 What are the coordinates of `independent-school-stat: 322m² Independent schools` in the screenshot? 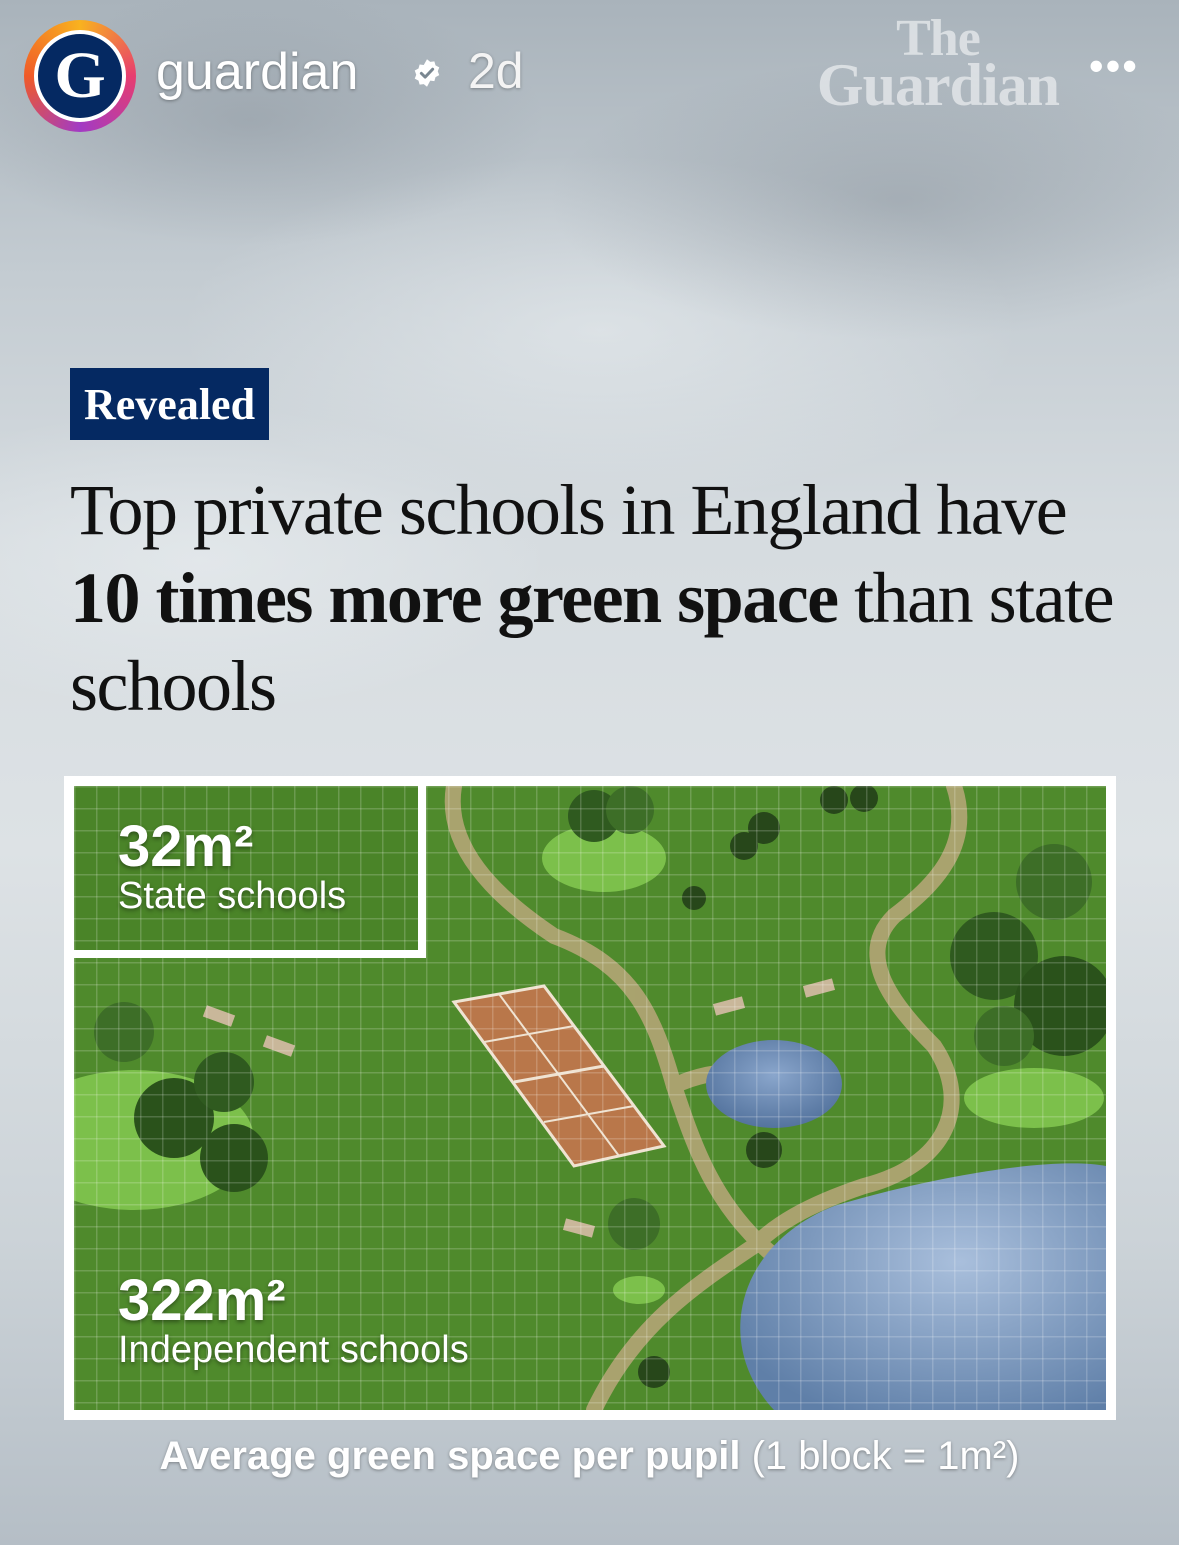 It's located at (293, 1322).